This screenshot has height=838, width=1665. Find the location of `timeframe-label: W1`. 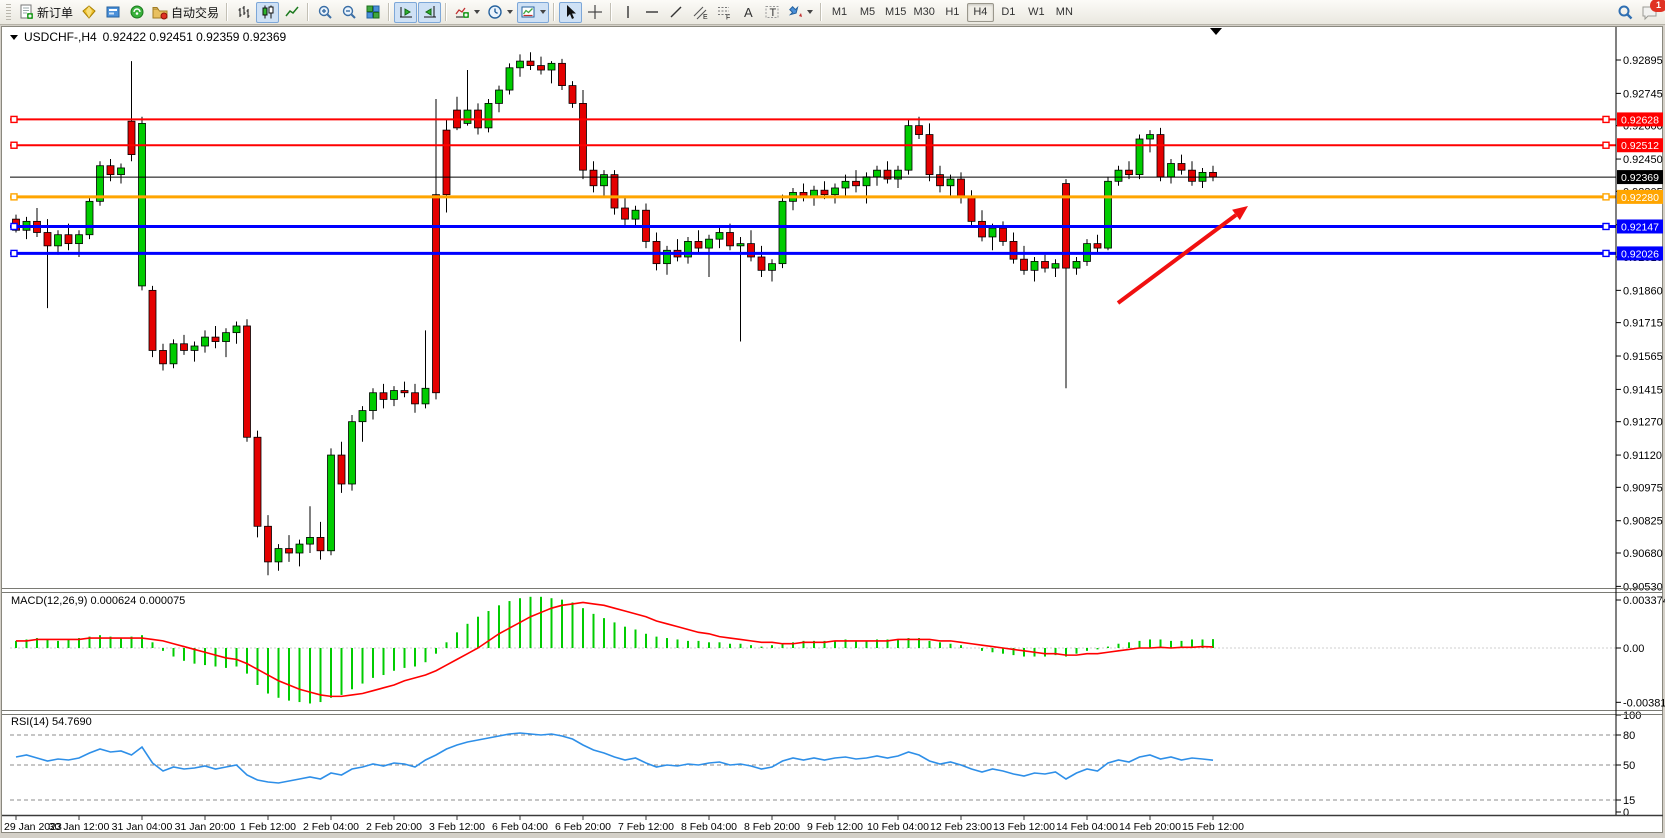

timeframe-label: W1 is located at coordinates (1036, 12).